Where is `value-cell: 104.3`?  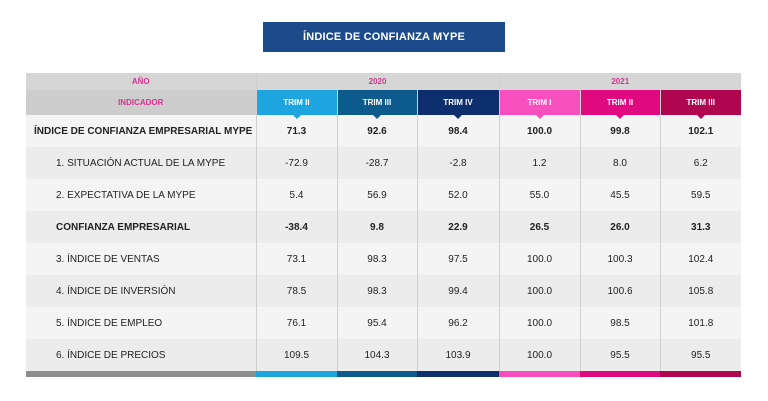
value-cell: 104.3 is located at coordinates (376, 355).